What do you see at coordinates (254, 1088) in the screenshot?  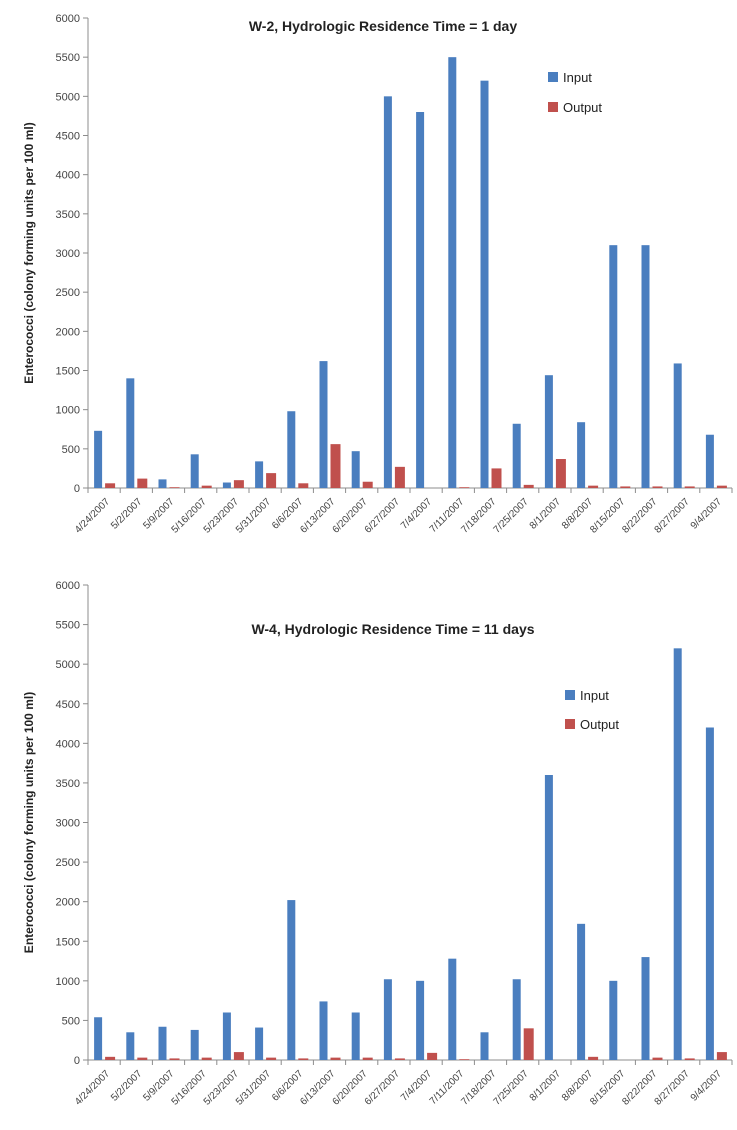 I see `x-tick-label: 5/31/2007` at bounding box center [254, 1088].